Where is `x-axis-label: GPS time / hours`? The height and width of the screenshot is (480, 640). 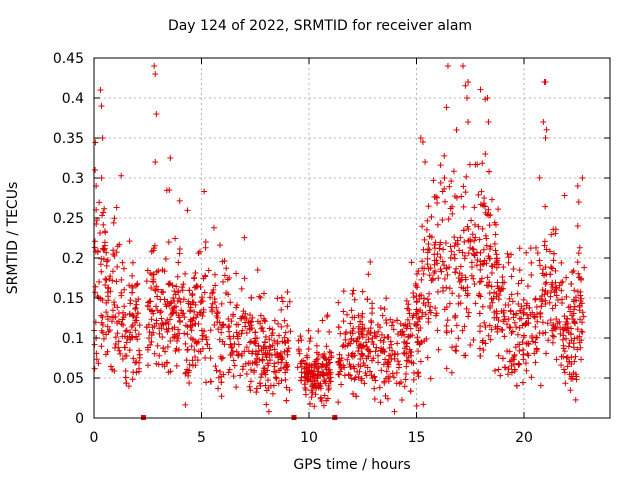
x-axis-label: GPS time / hours is located at coordinates (352, 465).